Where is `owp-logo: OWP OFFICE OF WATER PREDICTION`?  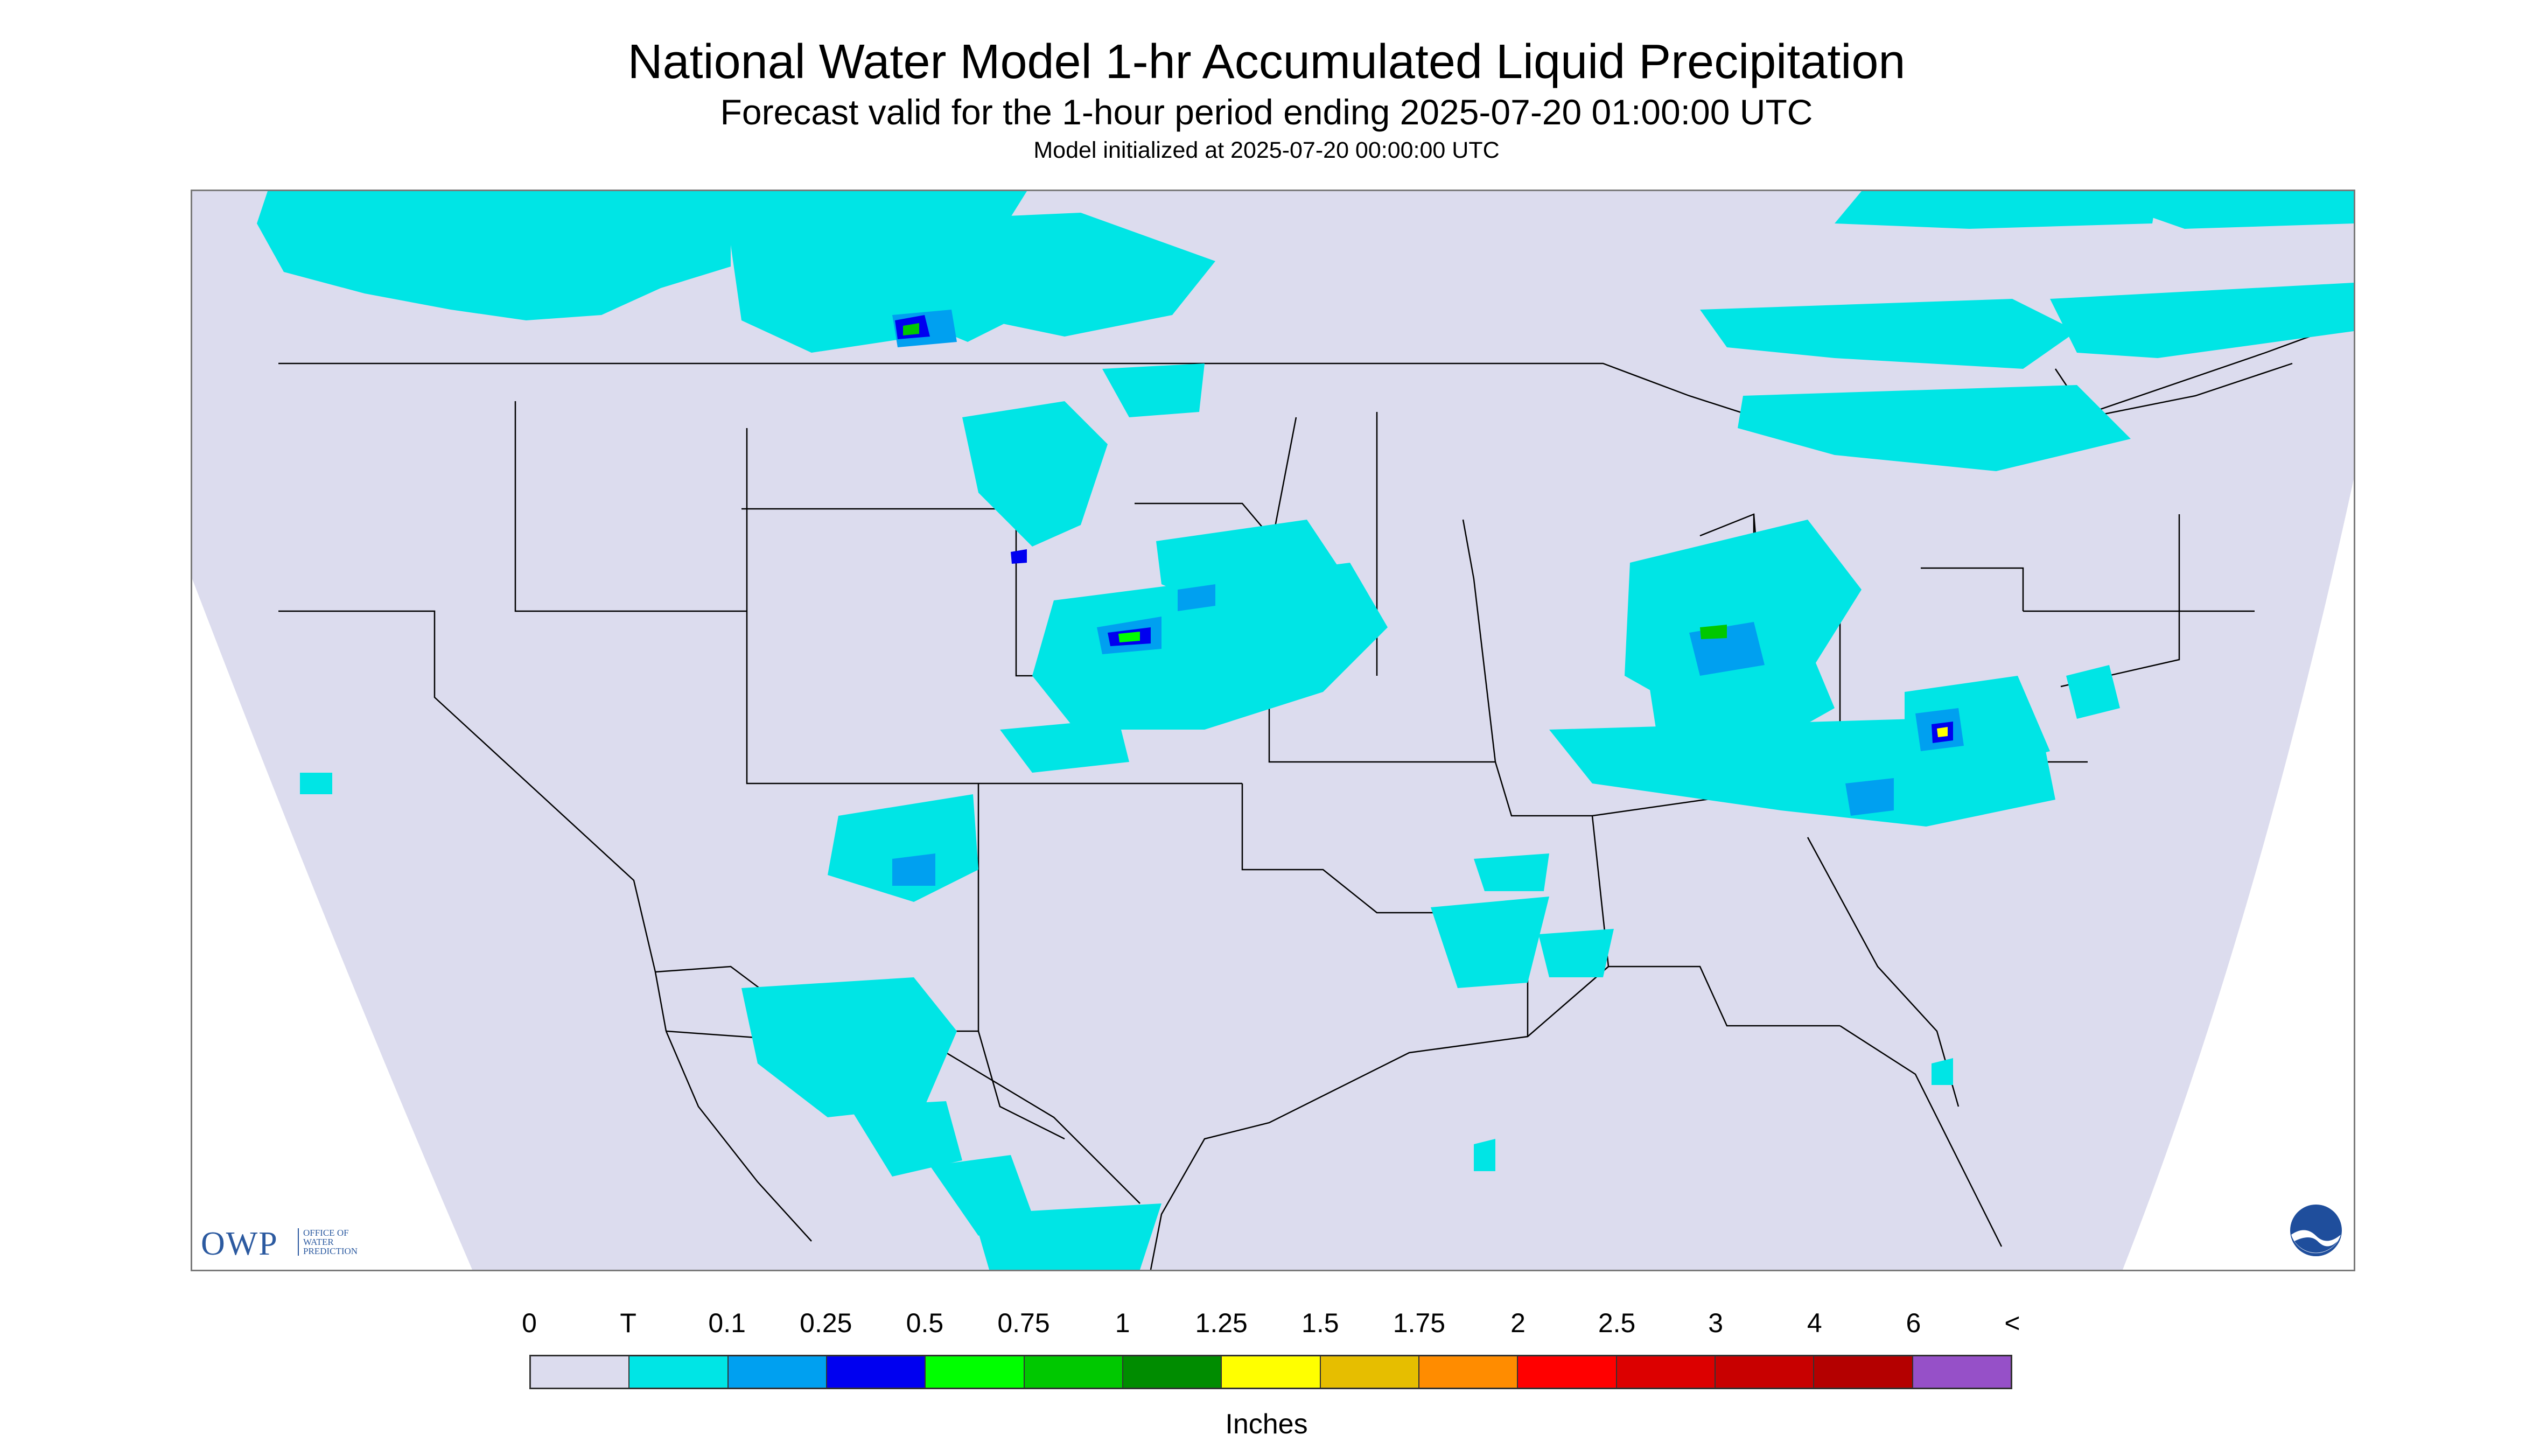 owp-logo: OWP OFFICE OF WATER PREDICTION is located at coordinates (290, 1244).